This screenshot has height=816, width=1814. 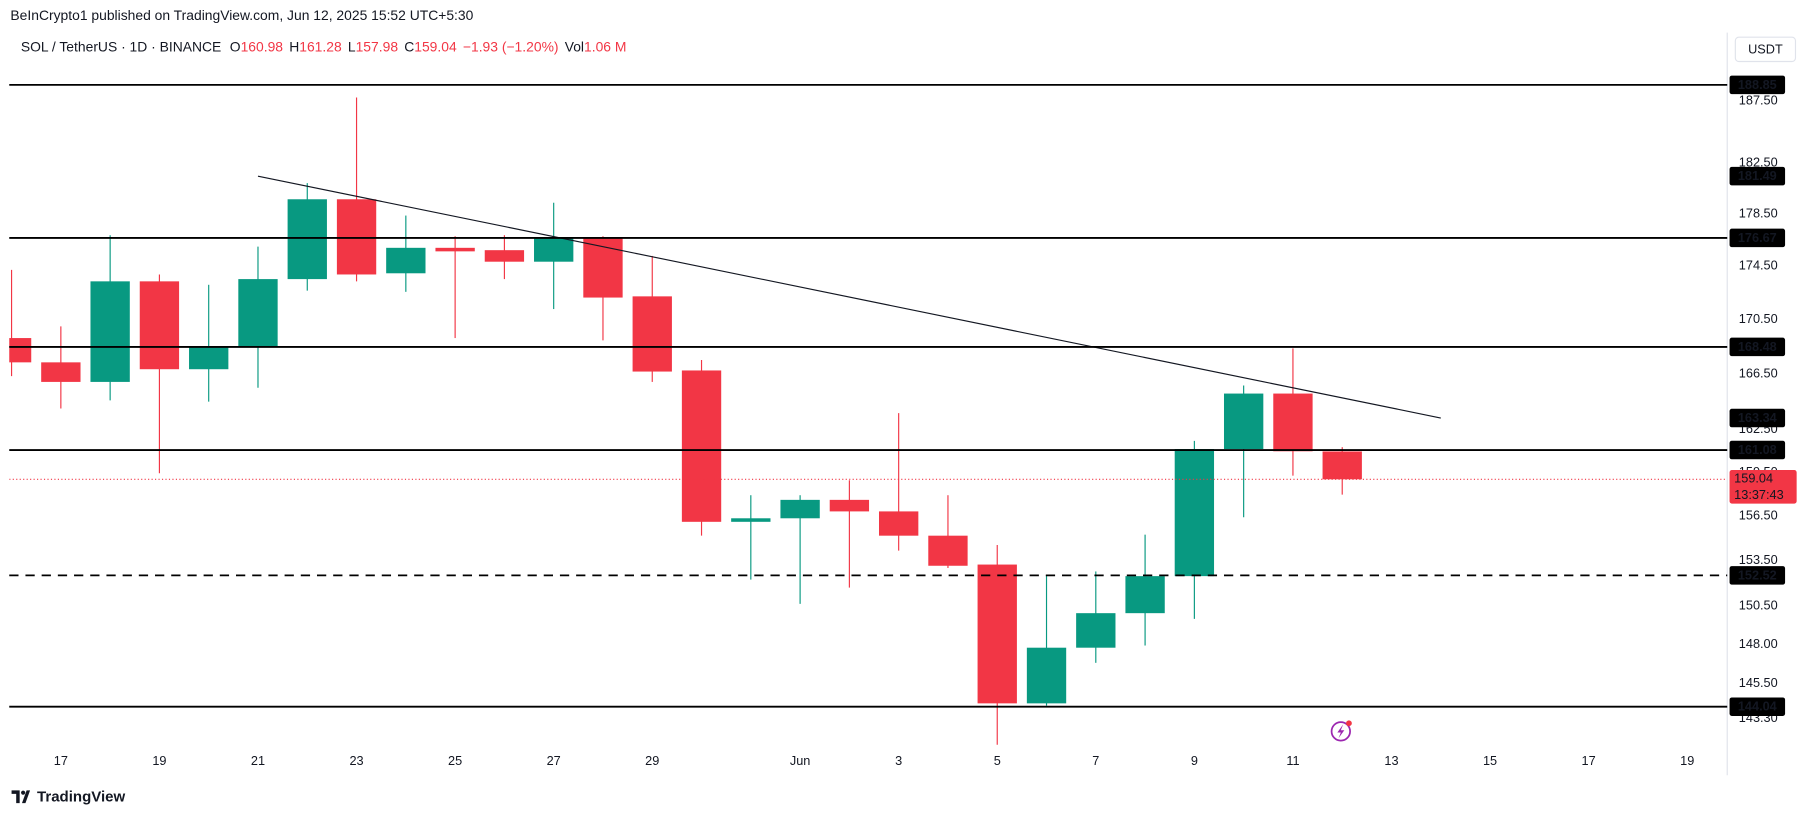 I want to click on open-value: 160.98, so click(x=262, y=46).